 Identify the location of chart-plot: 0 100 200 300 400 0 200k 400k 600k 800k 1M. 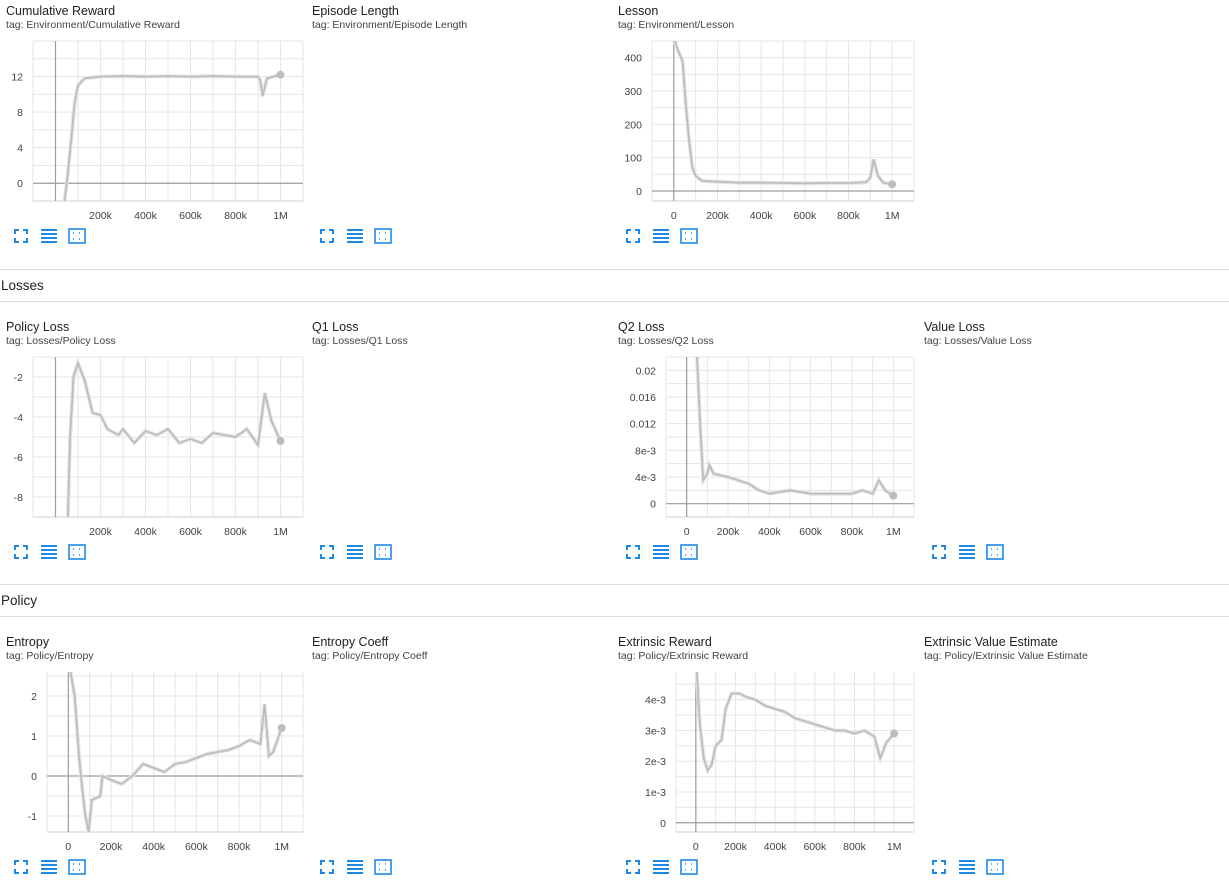
(610, 114).